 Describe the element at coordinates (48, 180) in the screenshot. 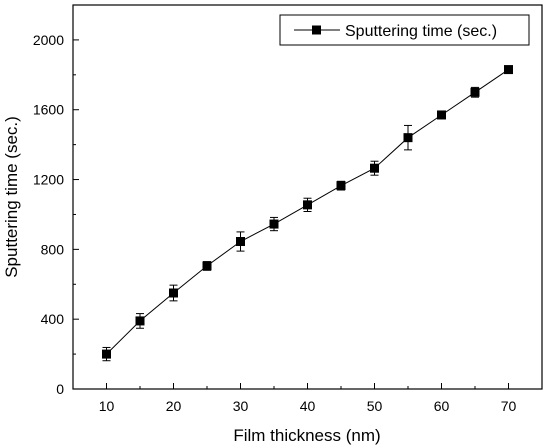

I see `y-tick-label: 1200` at that location.